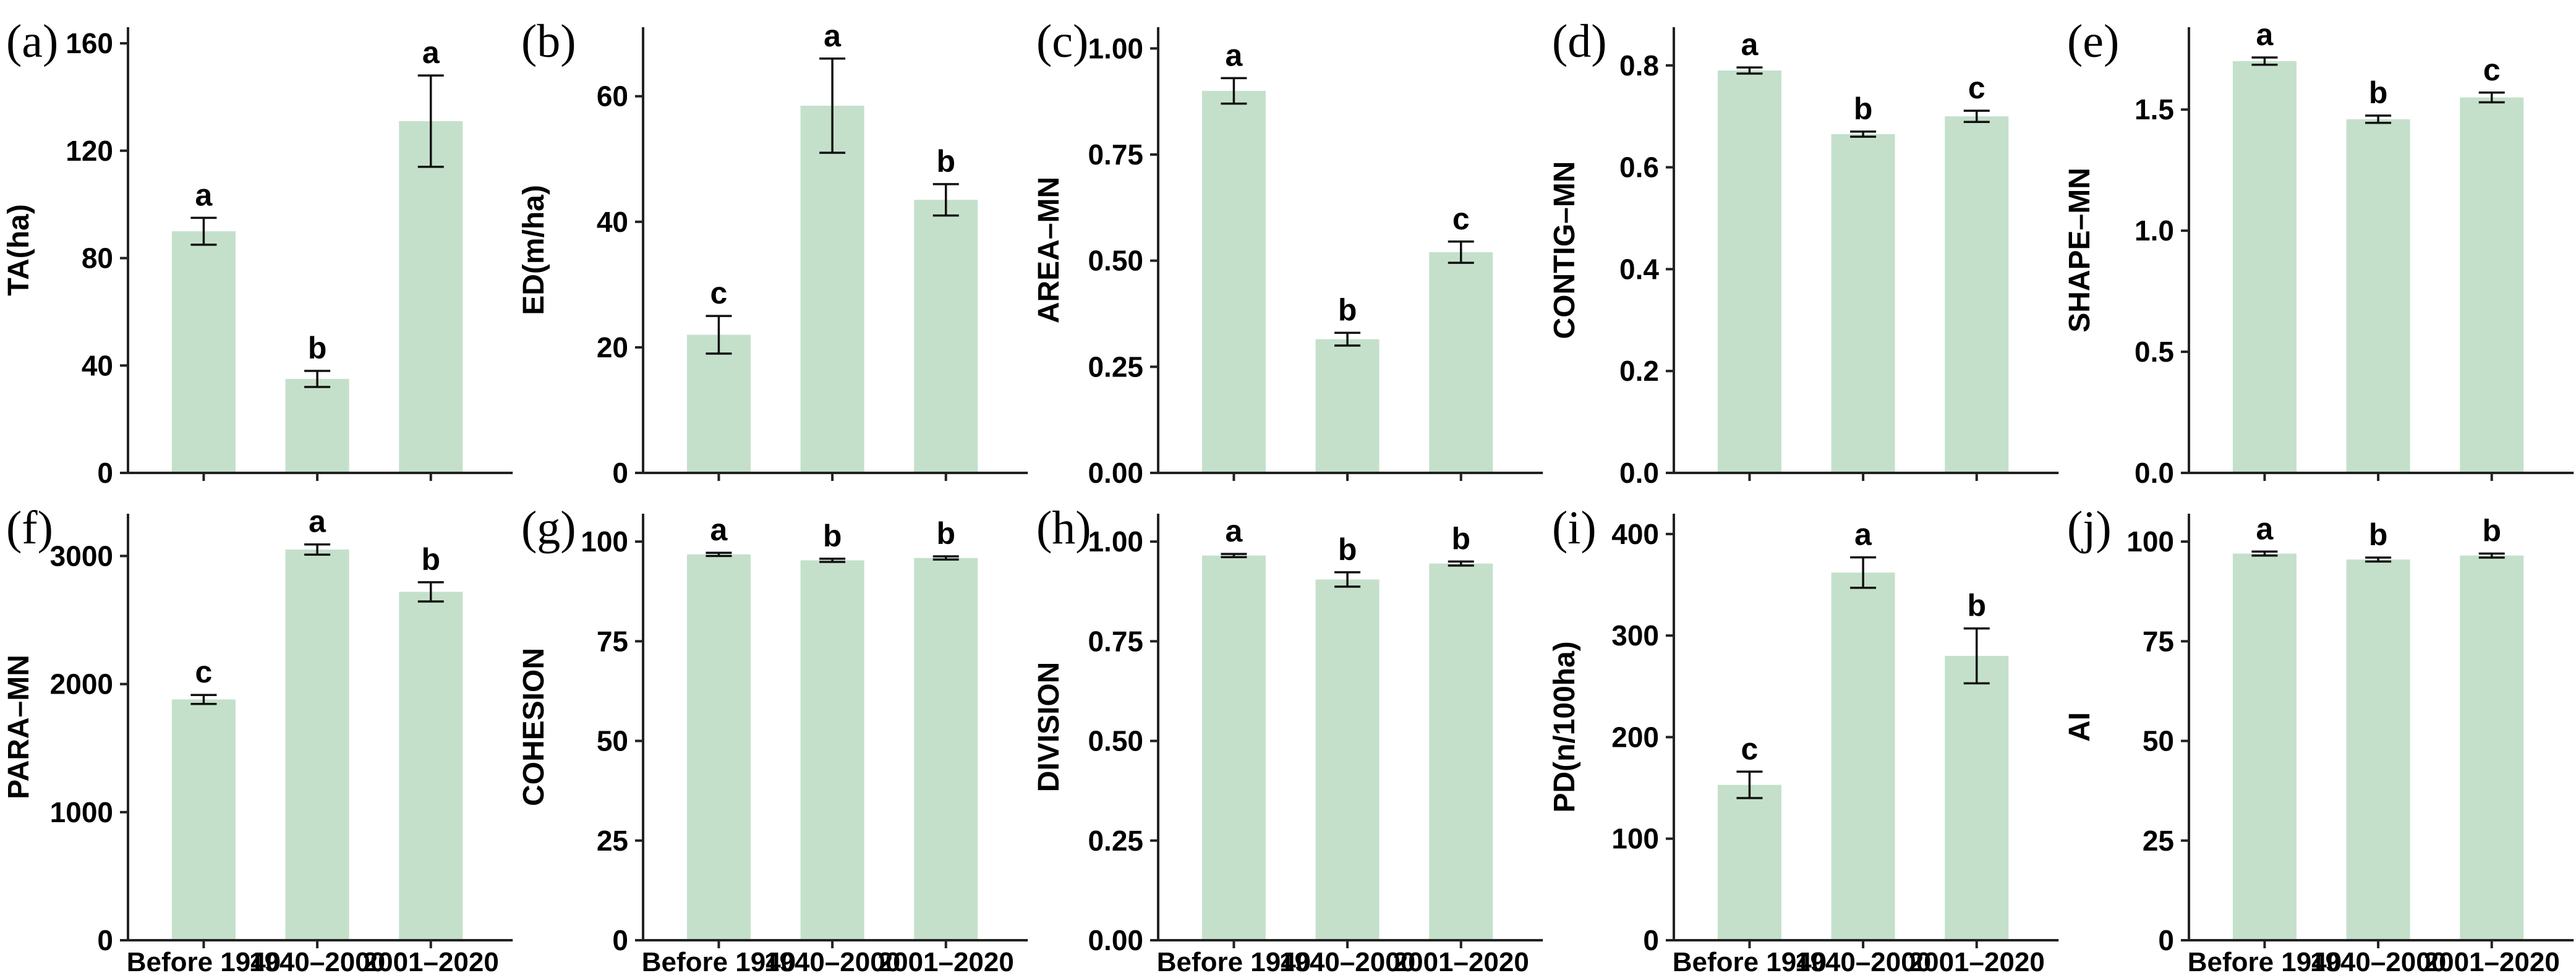  Describe the element at coordinates (97, 258) in the screenshot. I see `y-tick-label: 80` at that location.